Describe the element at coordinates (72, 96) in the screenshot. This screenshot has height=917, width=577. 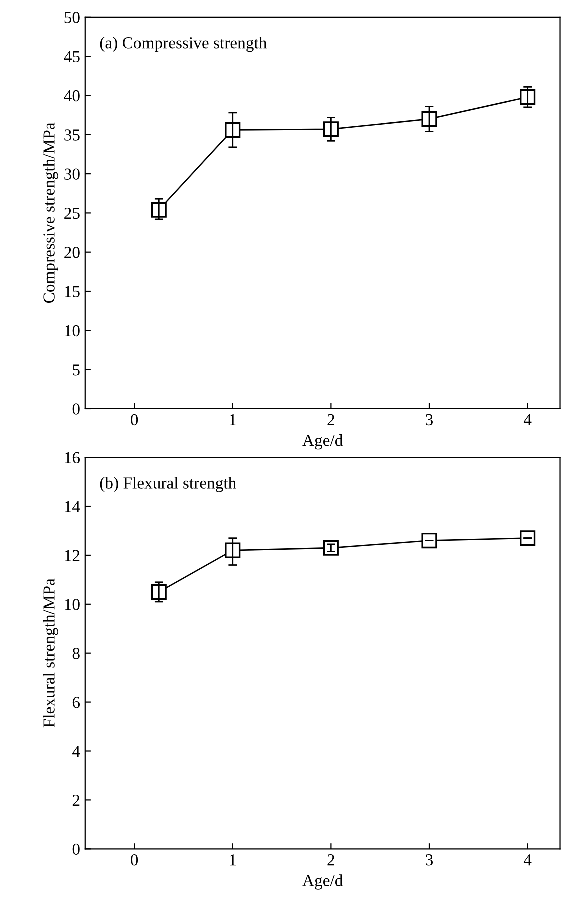
I see `y-tick-label: 40` at that location.